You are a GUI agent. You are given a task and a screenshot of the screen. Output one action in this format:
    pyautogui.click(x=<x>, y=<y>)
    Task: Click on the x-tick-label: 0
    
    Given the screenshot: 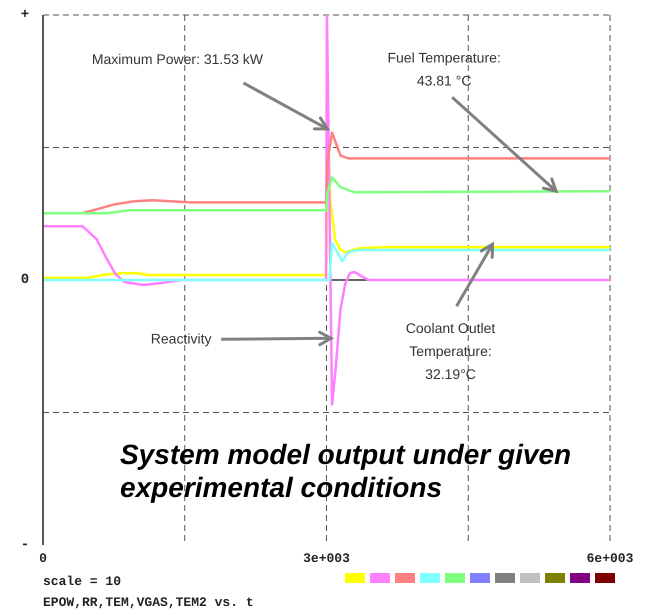 What is the action you would take?
    pyautogui.click(x=43, y=558)
    